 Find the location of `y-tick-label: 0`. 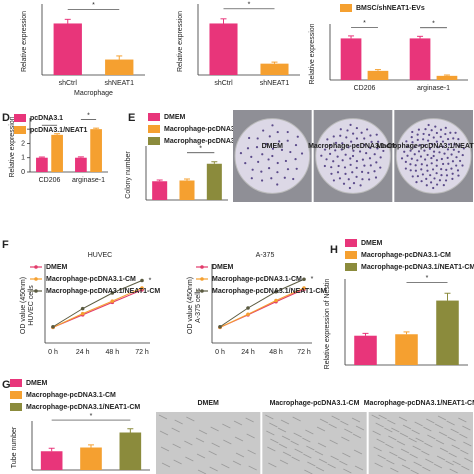

y-tick-label: 0 is located at coordinates (23, 172).